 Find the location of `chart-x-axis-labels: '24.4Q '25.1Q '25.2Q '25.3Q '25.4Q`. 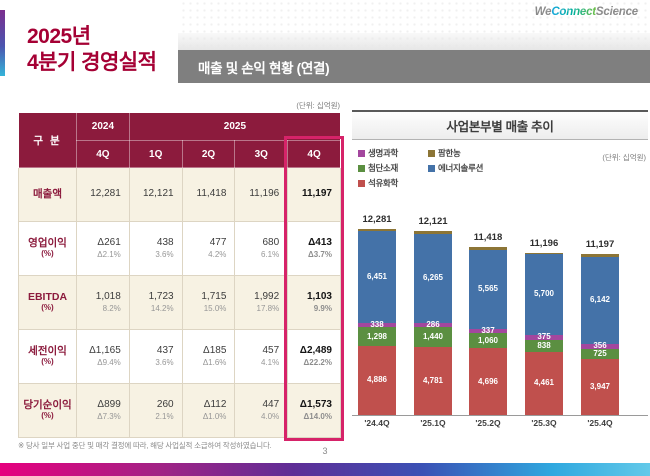

chart-x-axis-labels: '24.4Q '25.1Q '25.2Q '25.3Q '25.4Q is located at coordinates (500, 425).